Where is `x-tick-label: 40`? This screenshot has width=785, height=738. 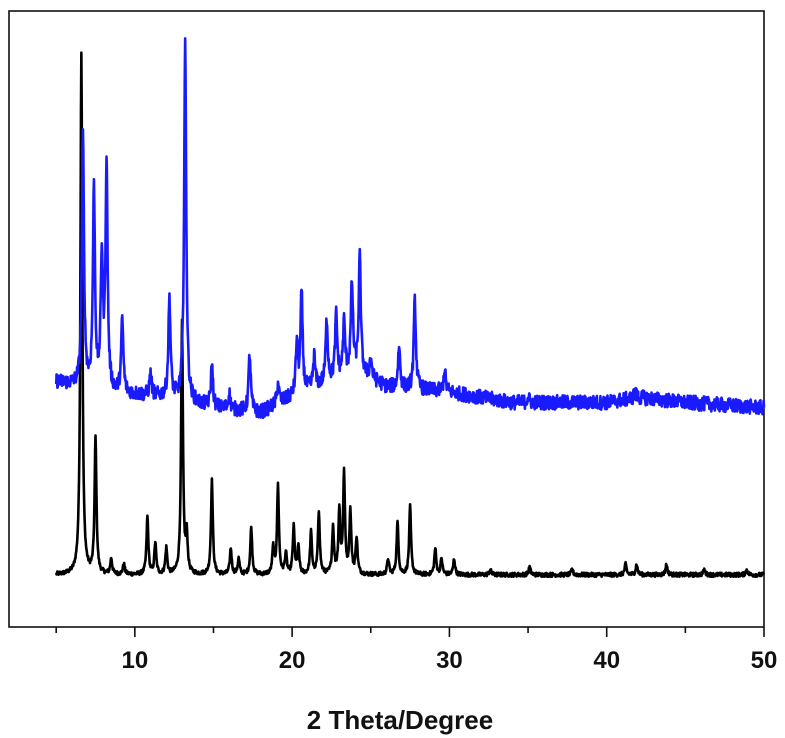
x-tick-label: 40 is located at coordinates (606, 660).